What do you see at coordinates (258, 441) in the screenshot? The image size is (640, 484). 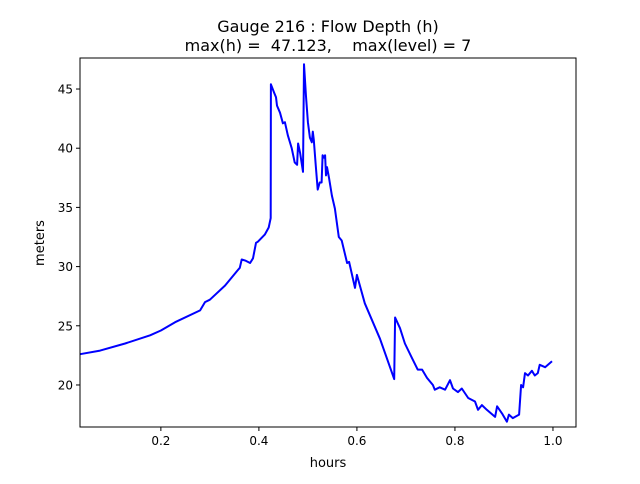 I see `x-tick-label: 0.4` at bounding box center [258, 441].